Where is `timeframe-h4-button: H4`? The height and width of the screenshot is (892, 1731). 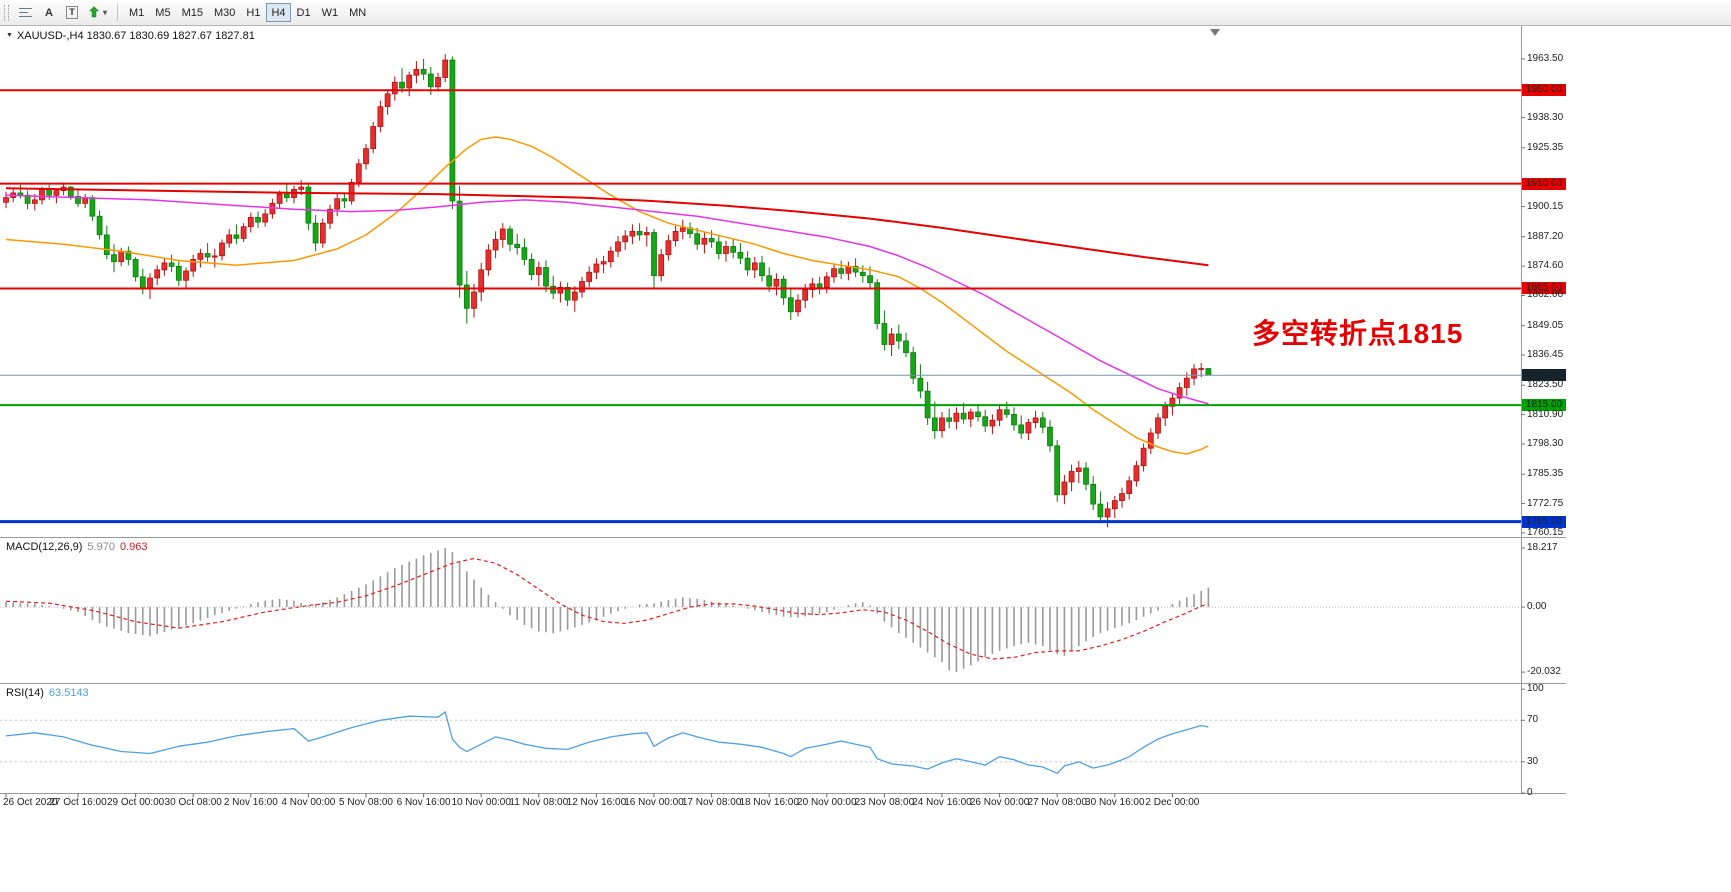
timeframe-h4-button: H4 is located at coordinates (278, 12).